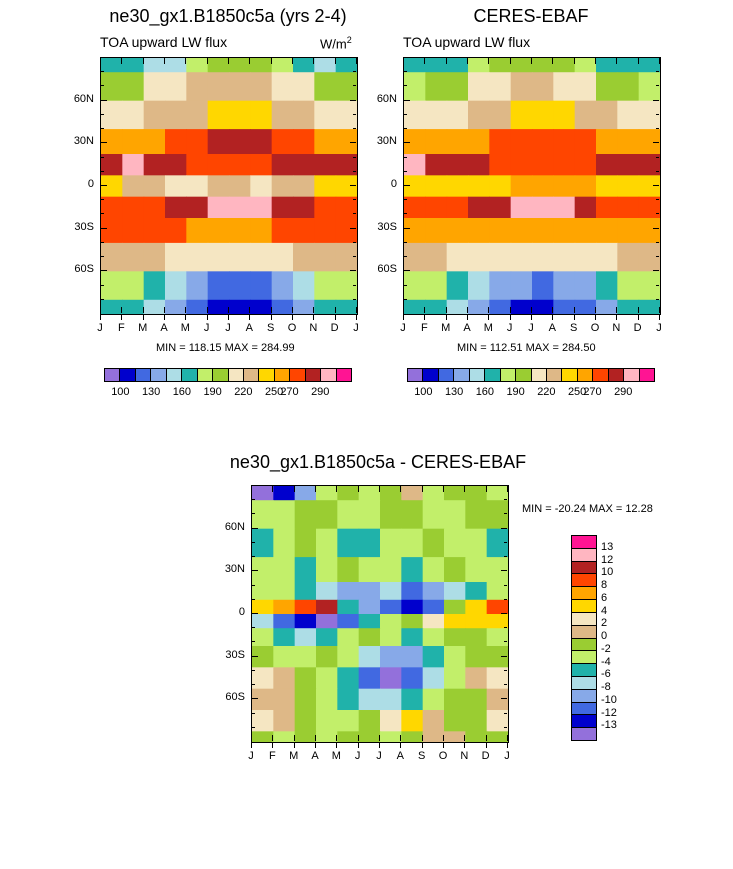 The image size is (733, 869). Describe the element at coordinates (84, 269) in the screenshot. I see `y-tick-label: 60S` at that location.